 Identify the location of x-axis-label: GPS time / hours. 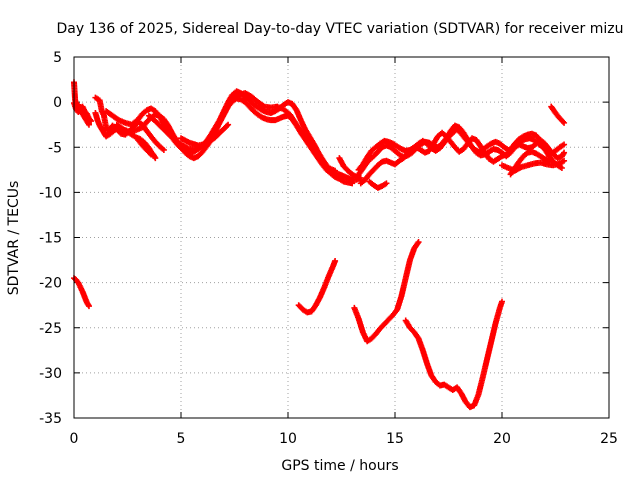
(339, 466).